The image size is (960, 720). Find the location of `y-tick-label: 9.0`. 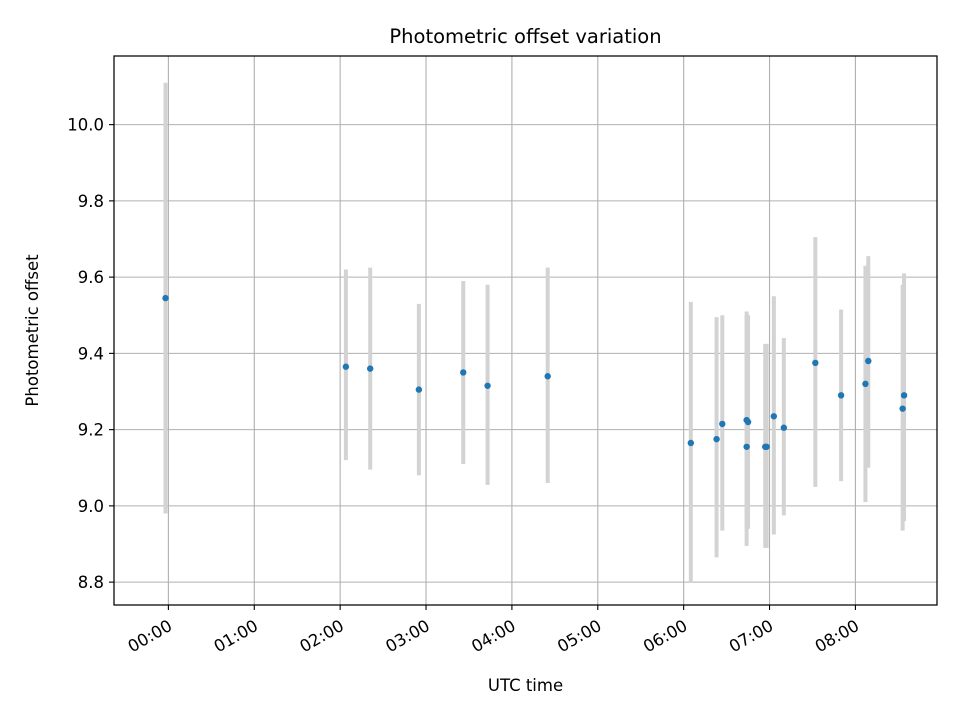

y-tick-label: 9.0 is located at coordinates (91, 506).